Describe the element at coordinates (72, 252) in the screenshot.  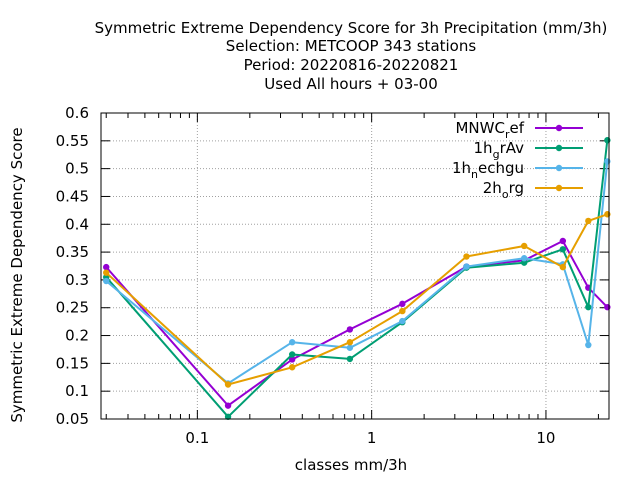
I see `y-tick-label: 0.35` at that location.